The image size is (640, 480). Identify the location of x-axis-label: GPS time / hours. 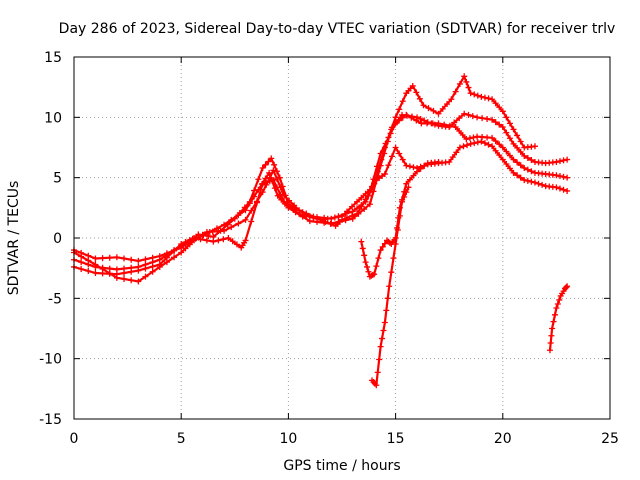
(341, 466).